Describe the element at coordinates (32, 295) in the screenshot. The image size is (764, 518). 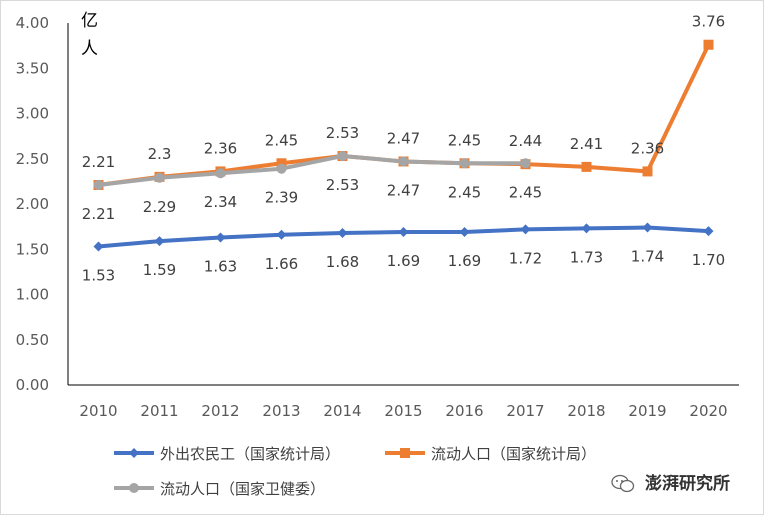
I see `y-tick-label: 1.00` at that location.